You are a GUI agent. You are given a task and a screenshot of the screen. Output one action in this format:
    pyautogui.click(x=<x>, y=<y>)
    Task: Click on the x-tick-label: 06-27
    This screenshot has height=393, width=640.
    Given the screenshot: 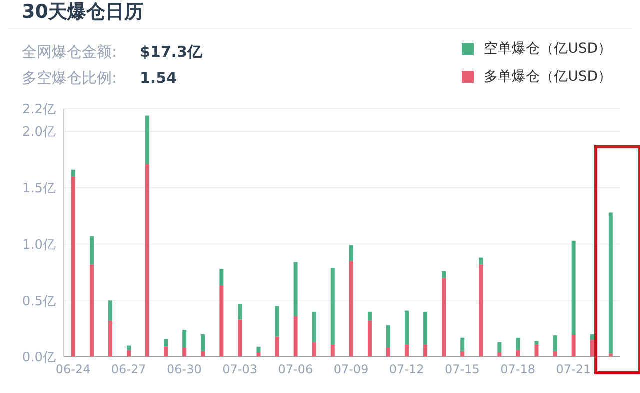 What is the action you would take?
    pyautogui.click(x=128, y=369)
    